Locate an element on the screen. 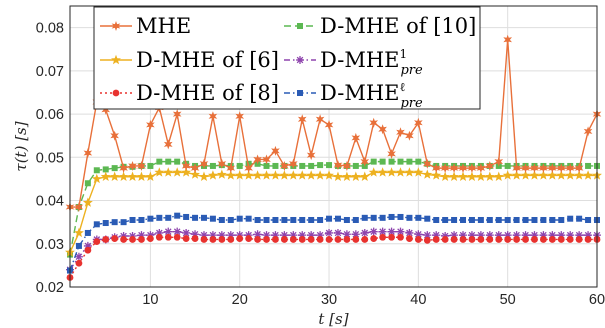 The width and height of the screenshot is (605, 328). y-tick-label: 0.08 is located at coordinates (50, 29).